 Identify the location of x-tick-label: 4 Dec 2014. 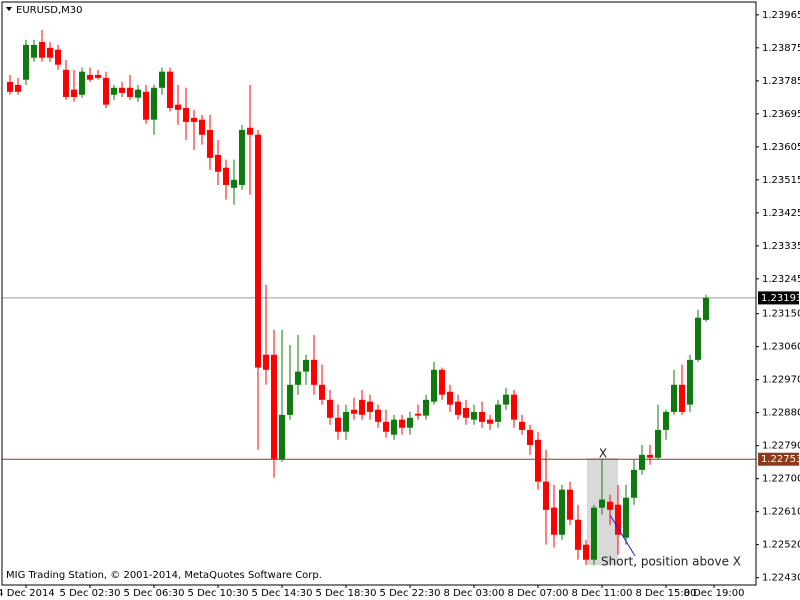
(27, 593).